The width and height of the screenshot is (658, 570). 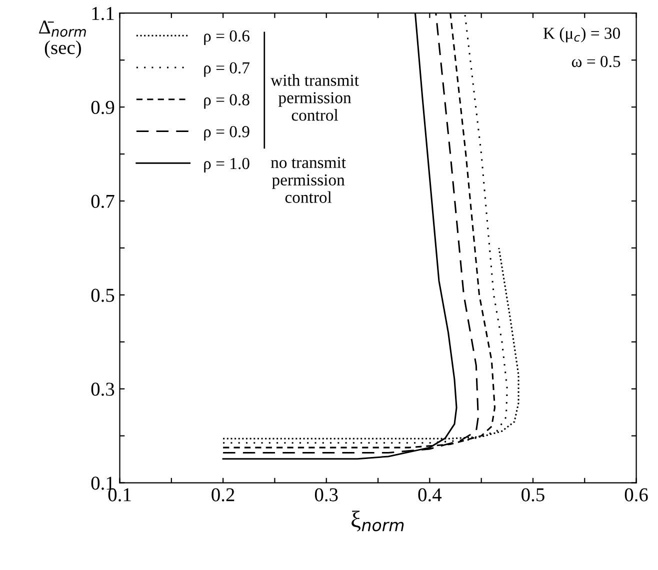 I want to click on y-tick-label: 0.1, so click(x=102, y=483).